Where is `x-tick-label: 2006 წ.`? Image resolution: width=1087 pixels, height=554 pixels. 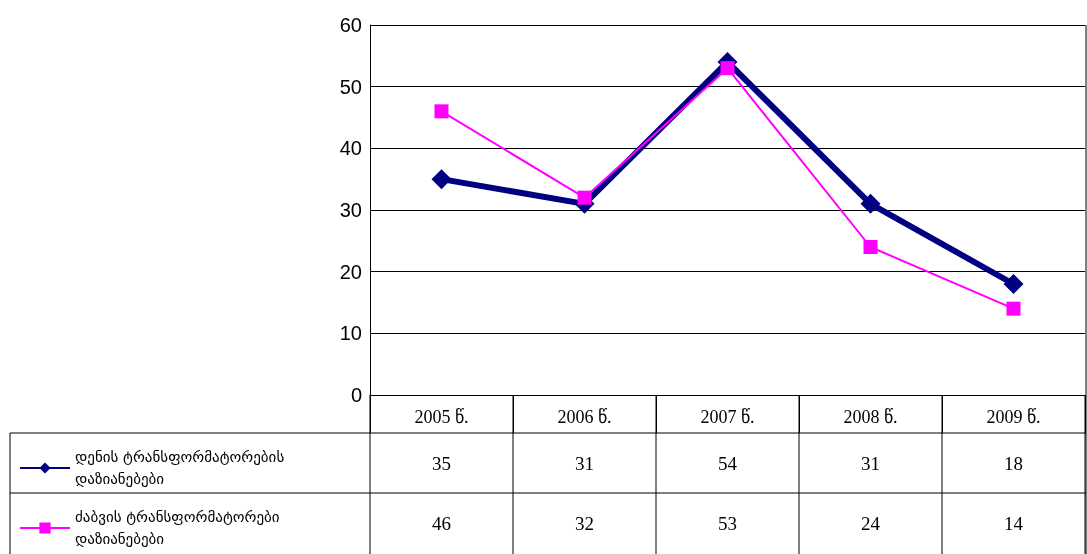 x-tick-label: 2006 წ. is located at coordinates (584, 417).